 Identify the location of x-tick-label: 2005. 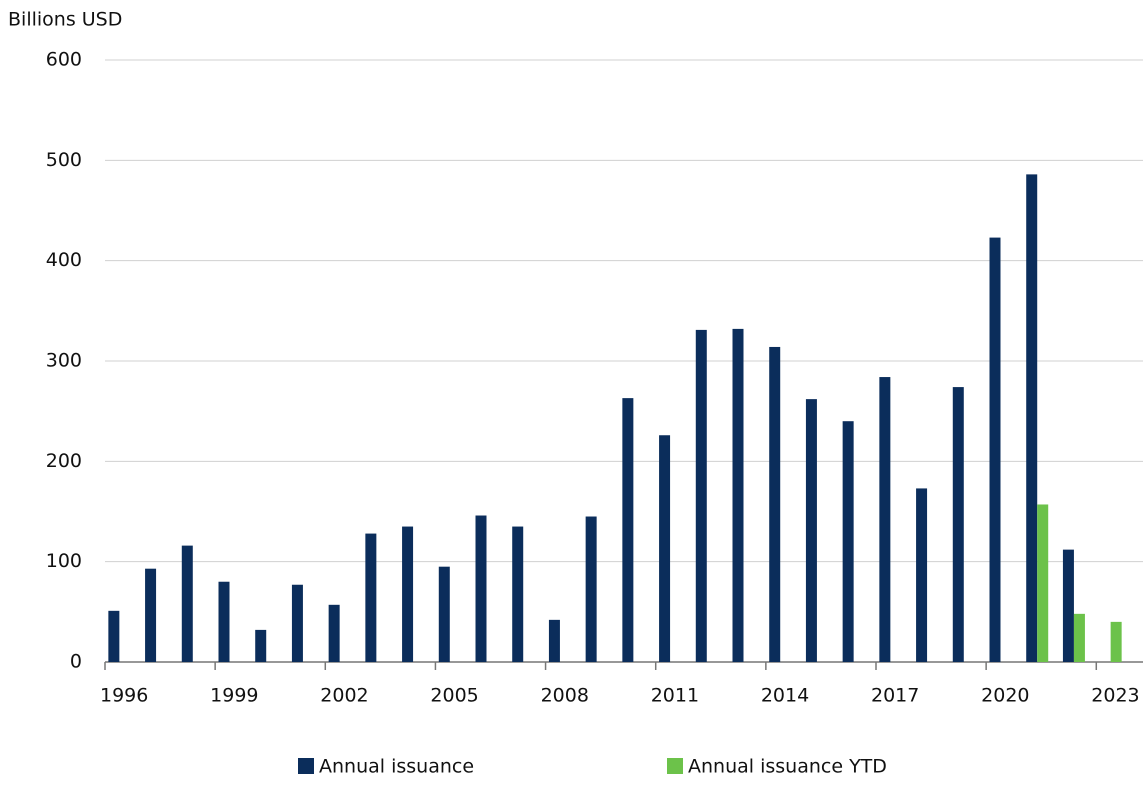
(454, 696).